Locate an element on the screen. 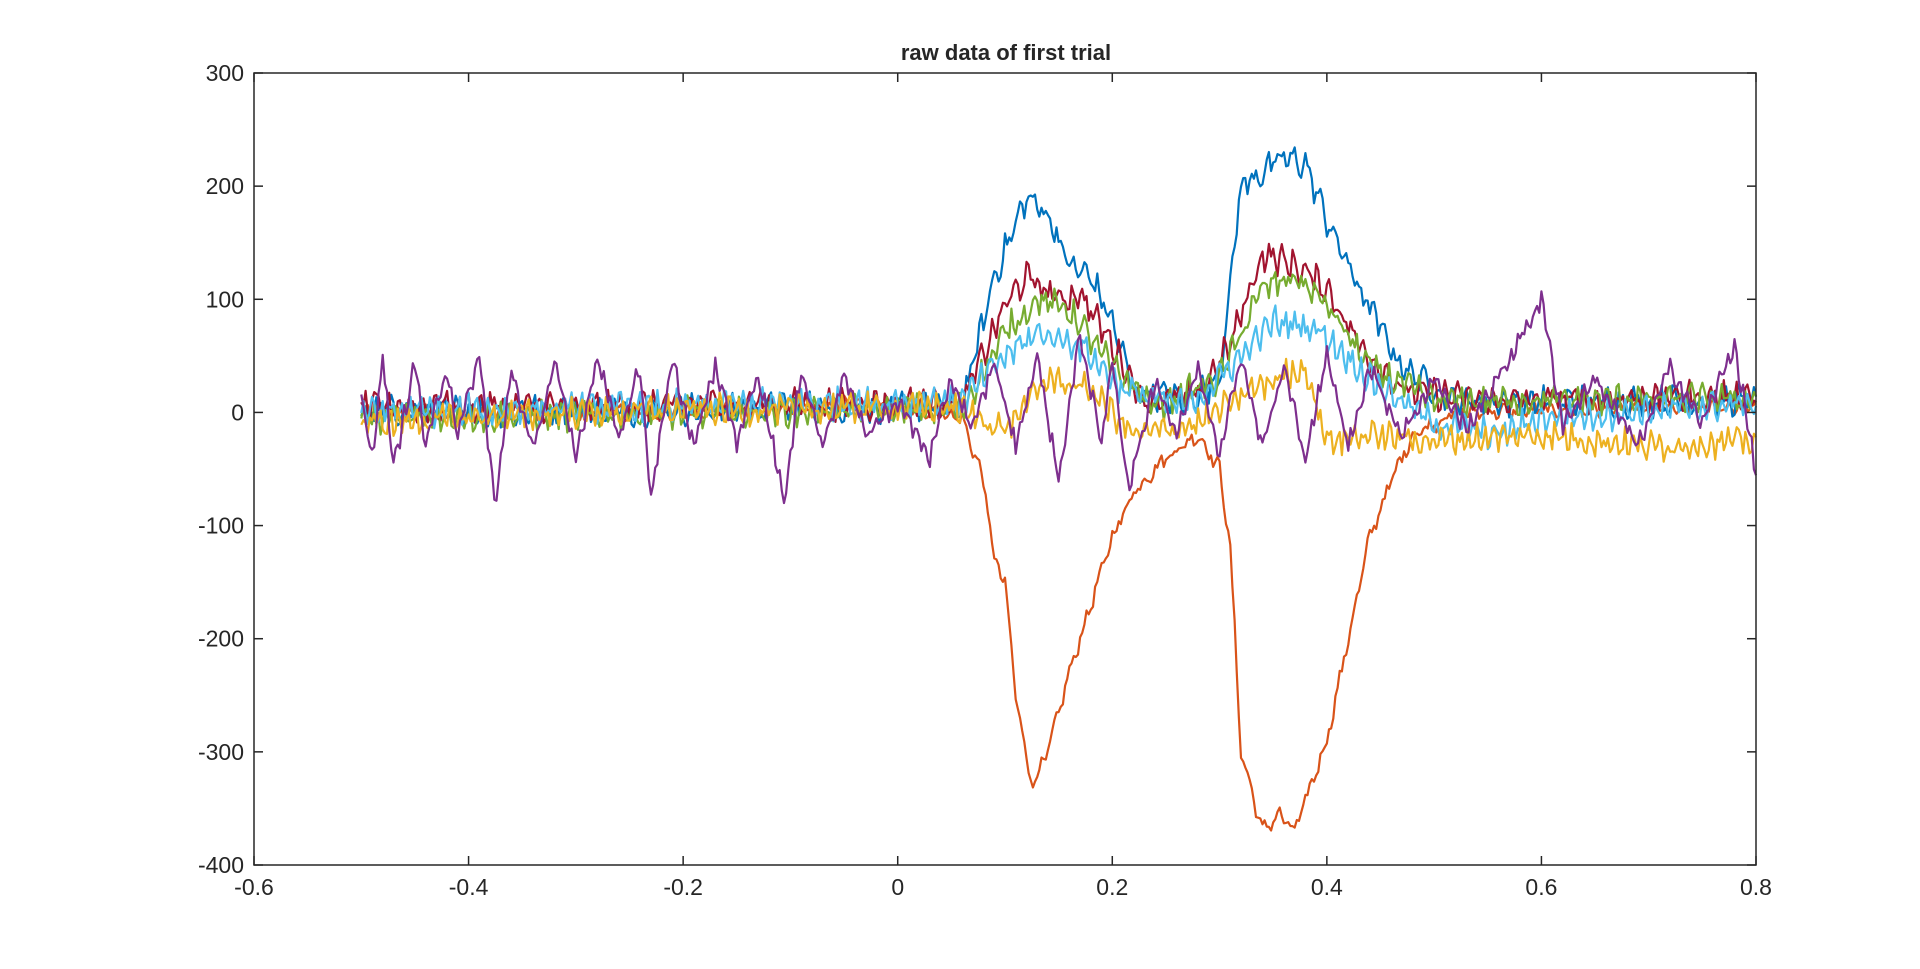 Image resolution: width=1920 pixels, height=969 pixels. x-tick-label: 0.6 is located at coordinates (1541, 887).